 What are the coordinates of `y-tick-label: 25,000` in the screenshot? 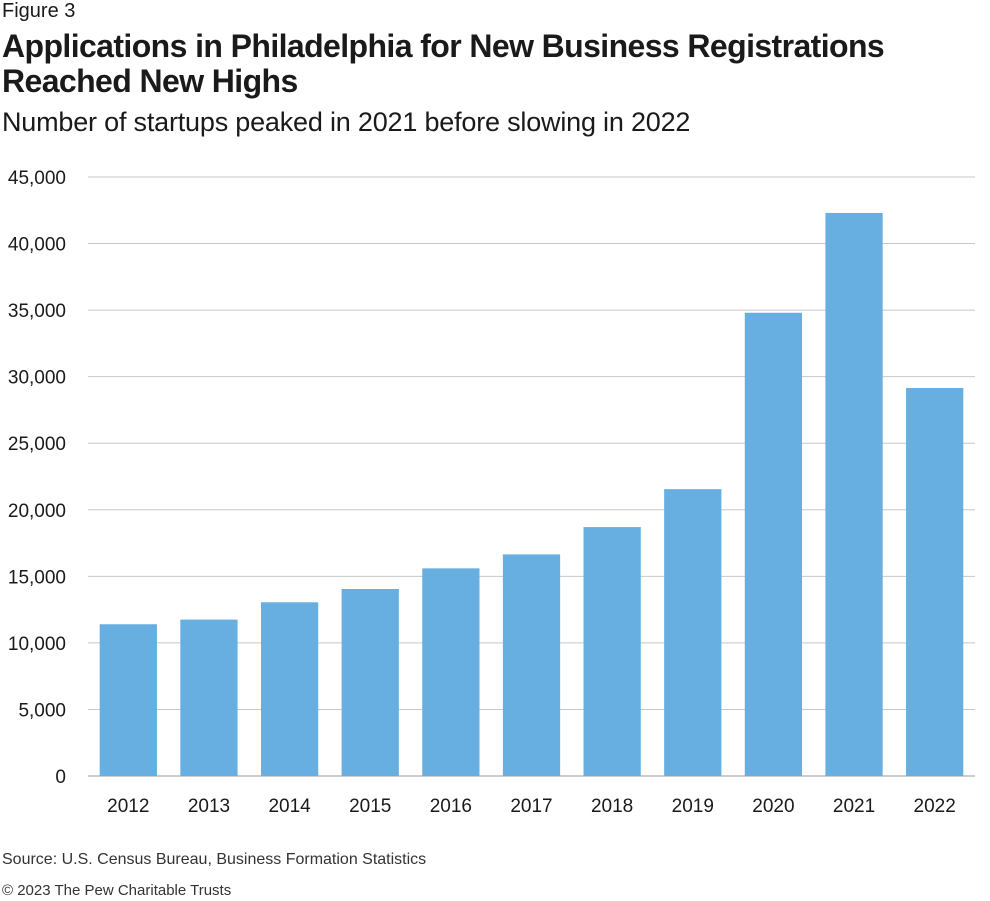 It's located at (37, 444).